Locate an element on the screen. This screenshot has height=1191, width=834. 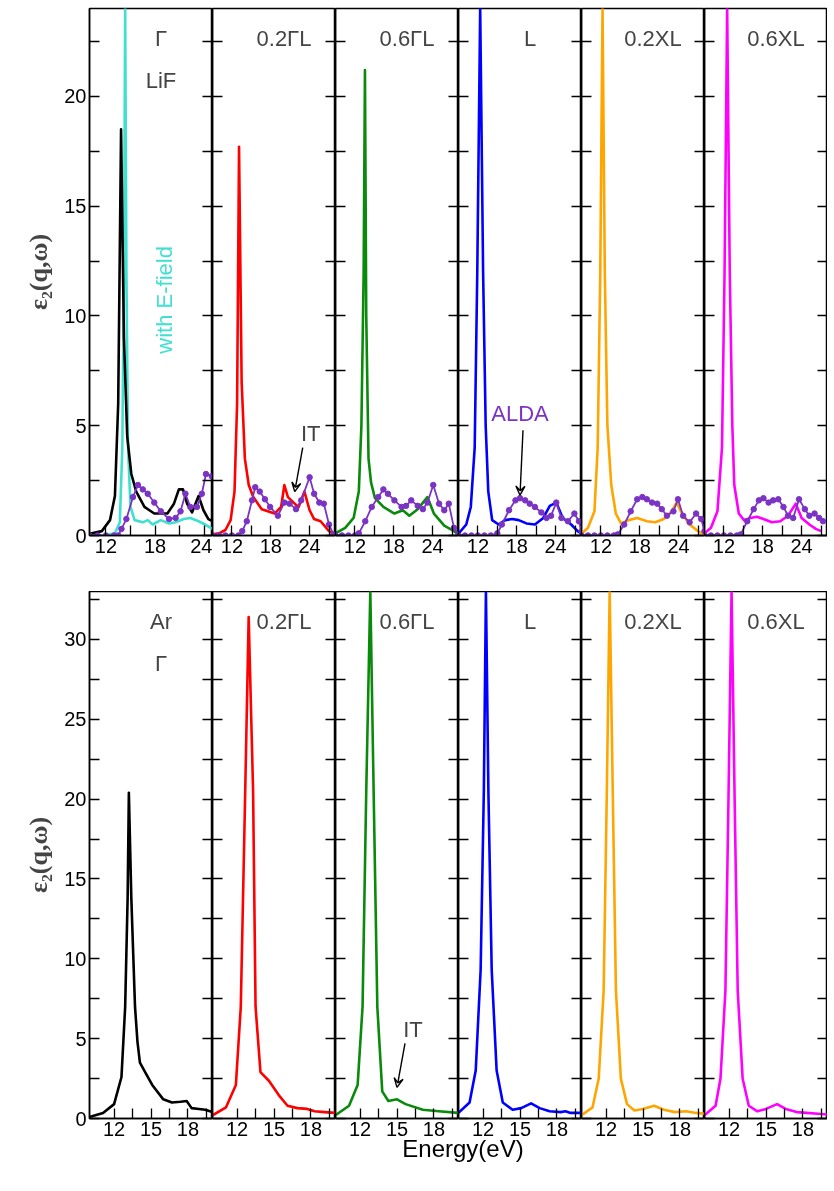
text: ALDA is located at coordinates (520, 414).